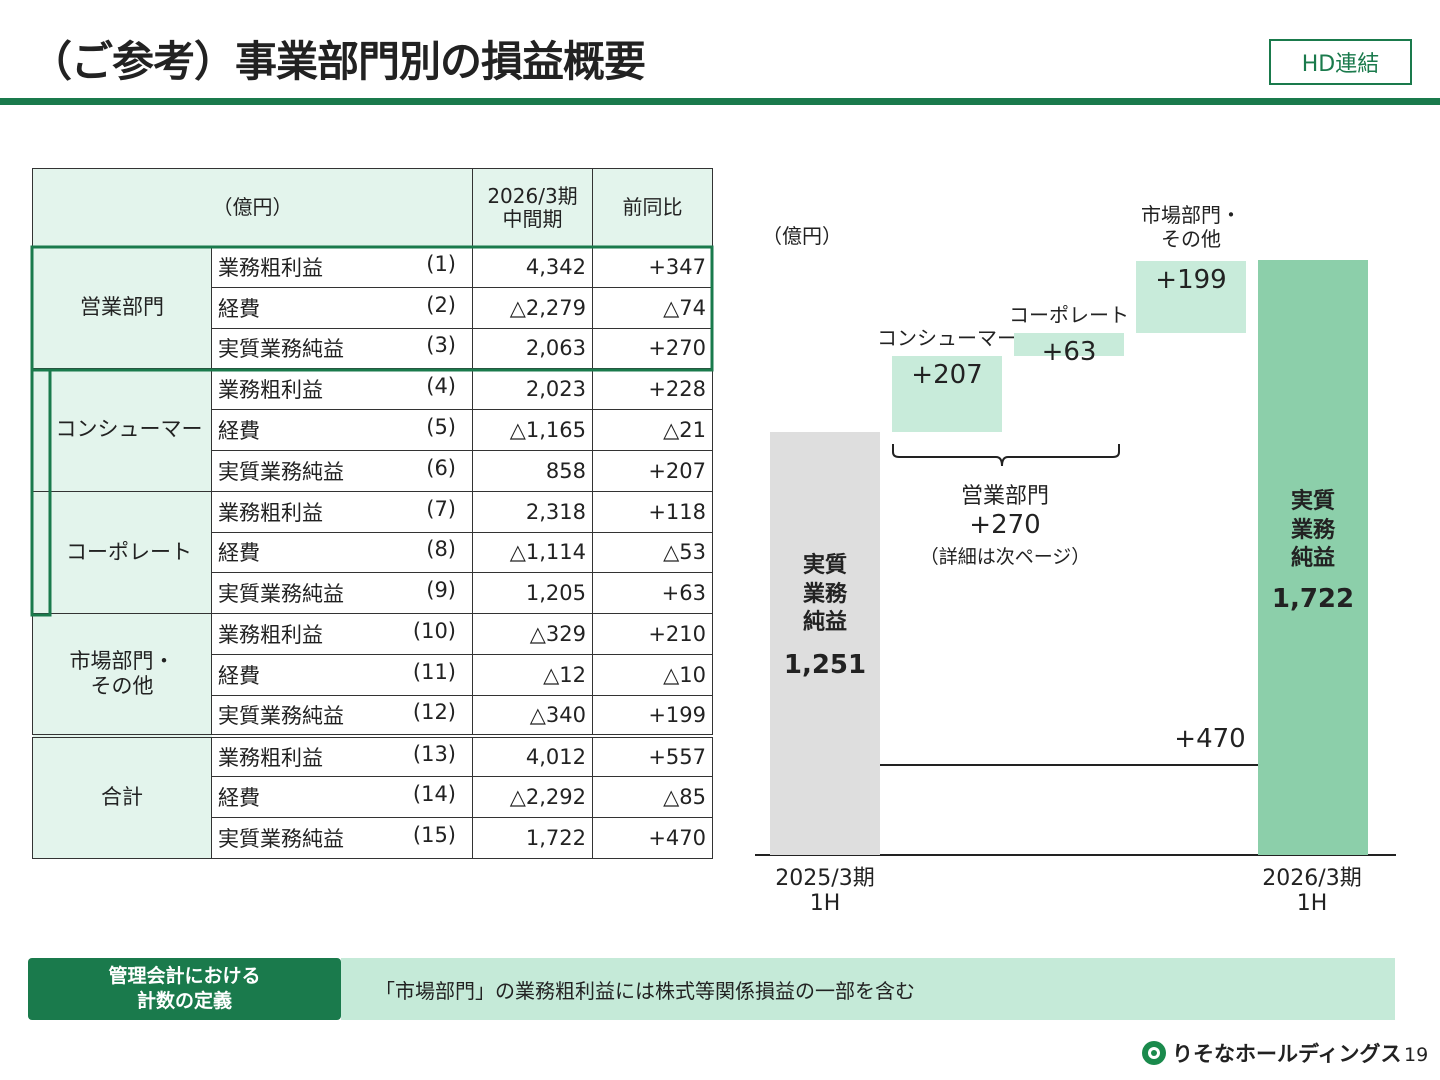 The image size is (1440, 1080). What do you see at coordinates (122, 430) in the screenshot?
I see `segment-label: コンシューマー` at bounding box center [122, 430].